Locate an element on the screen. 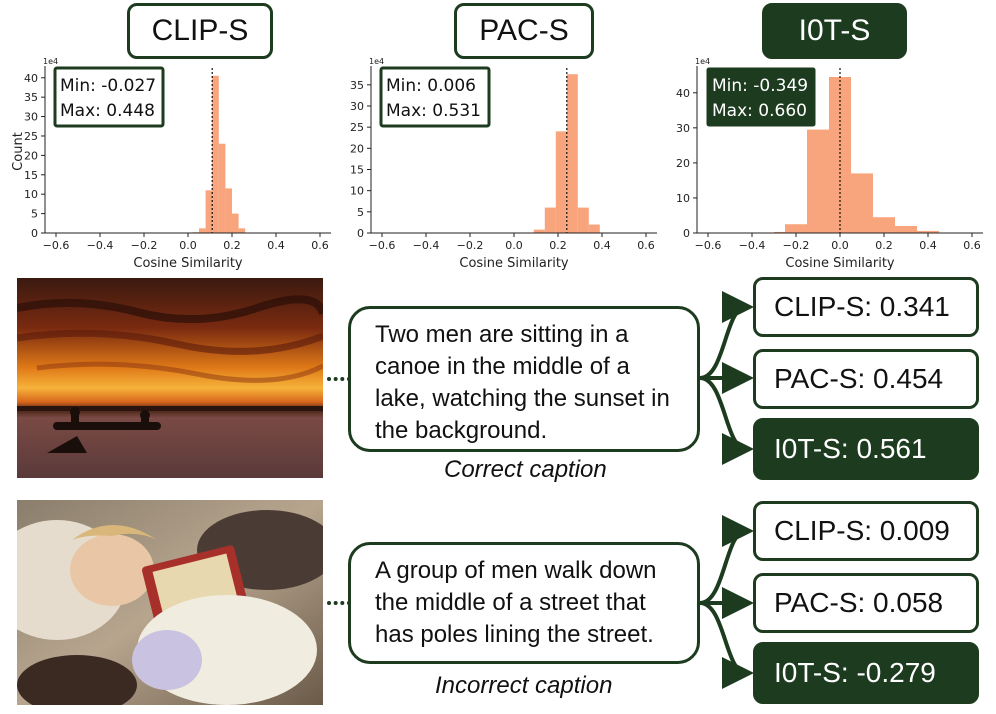 The width and height of the screenshot is (996, 714). y-axis-label: Count is located at coordinates (18, 151).